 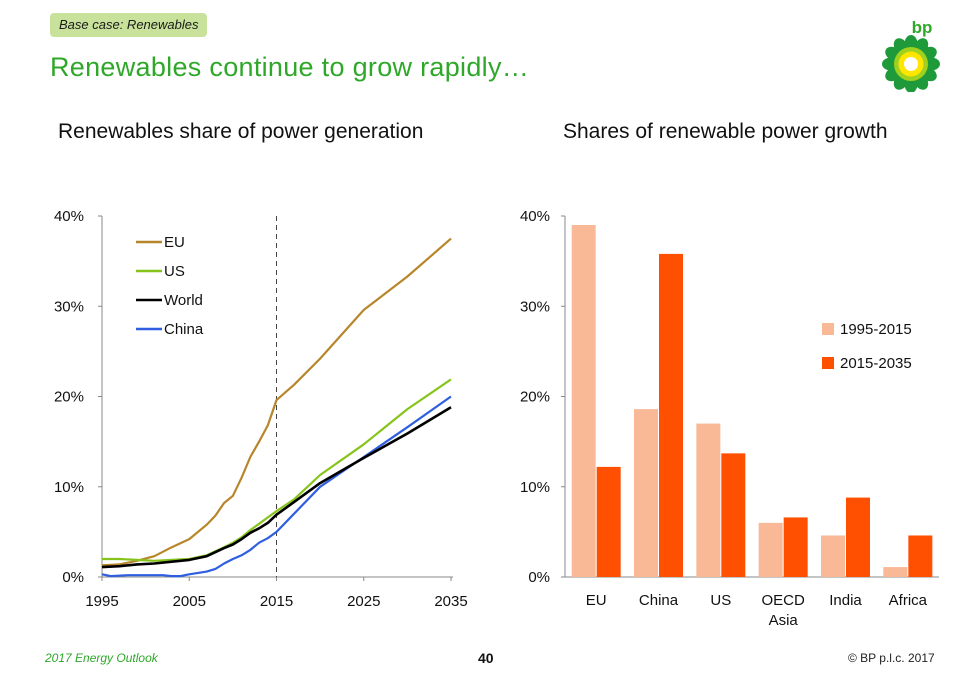 I want to click on series-line-china, so click(x=276, y=486).